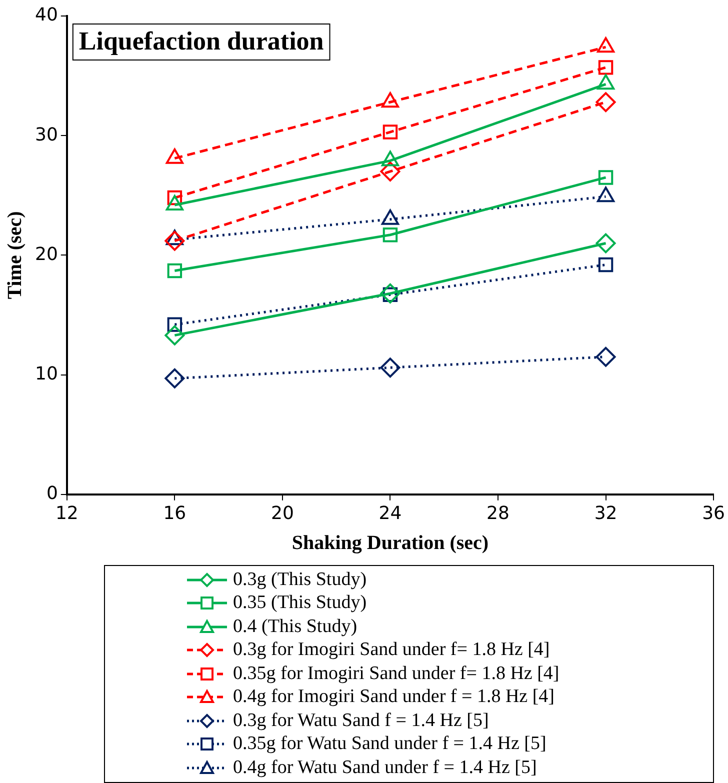 This screenshot has height=783, width=728. Describe the element at coordinates (713, 513) in the screenshot. I see `x-tick-label: 36` at that location.